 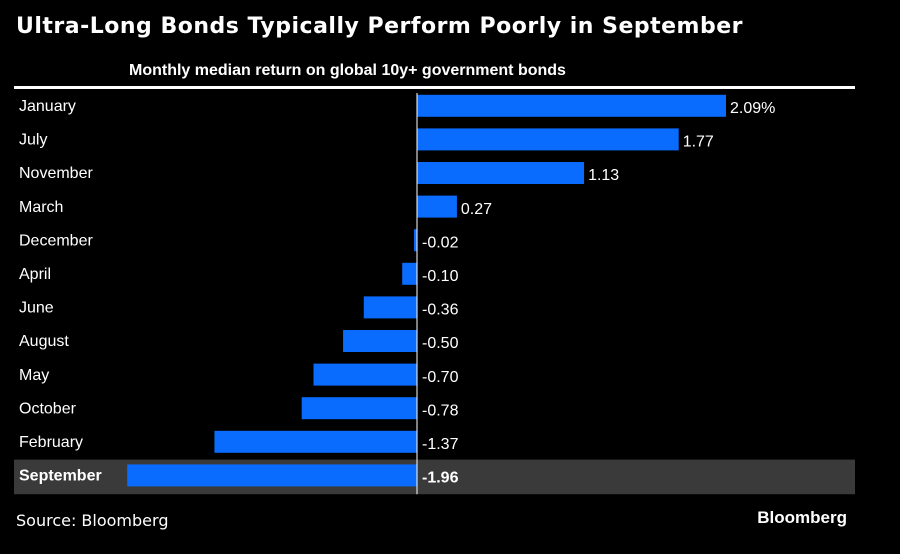 I want to click on brand-logo: Bloomberg, so click(x=802, y=517).